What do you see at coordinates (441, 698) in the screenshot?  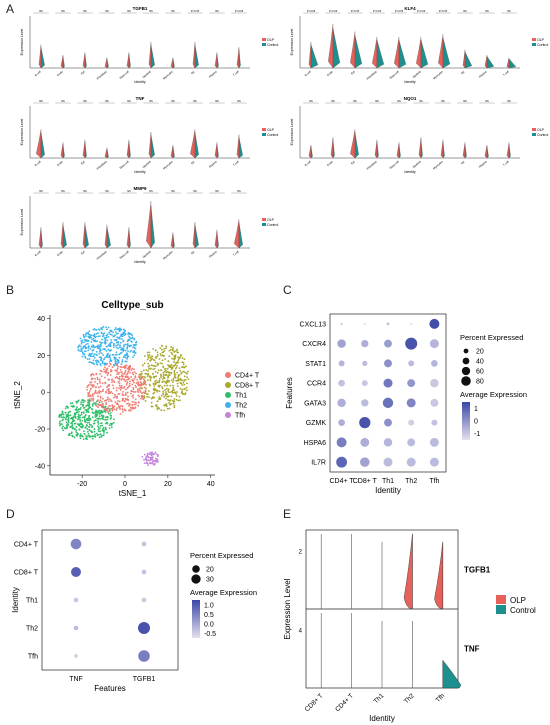 I see `x-tick-label: Tfh` at bounding box center [441, 698].